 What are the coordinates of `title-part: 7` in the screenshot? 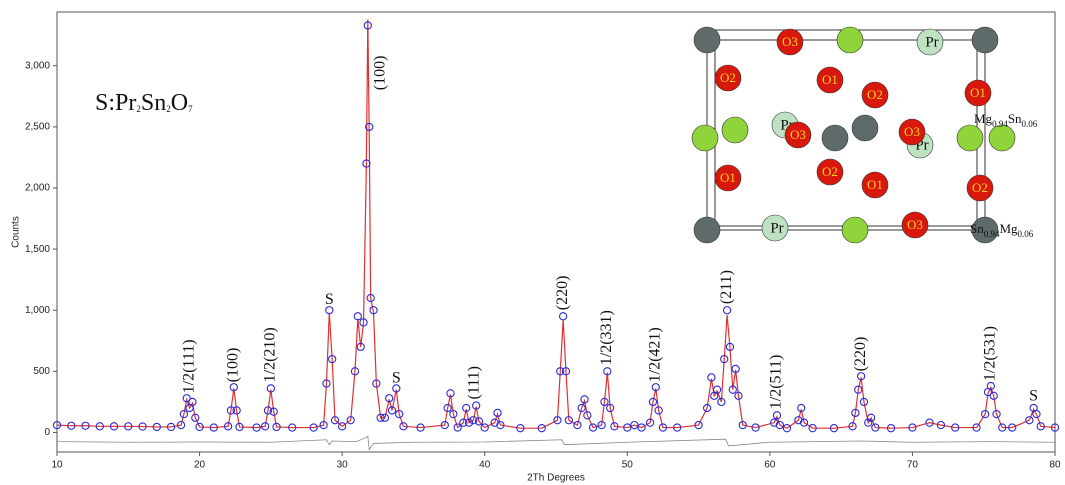 It's located at (190, 109).